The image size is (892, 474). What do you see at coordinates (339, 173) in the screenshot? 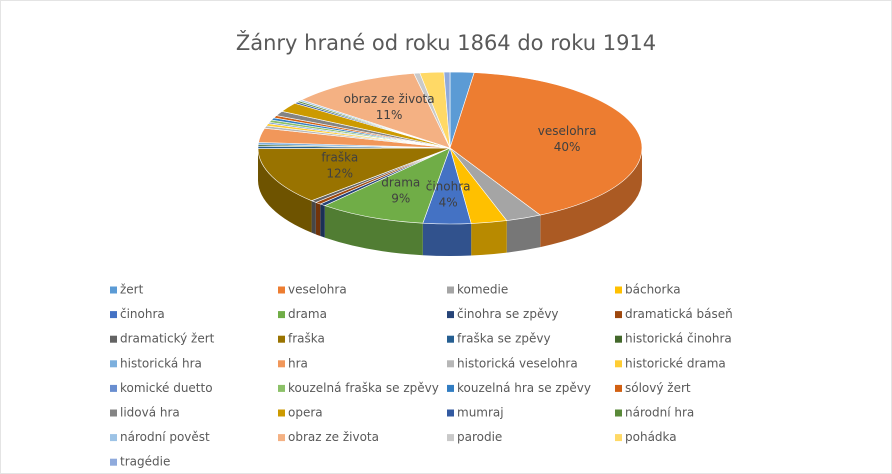
I see `slice-value-label: 12%` at bounding box center [339, 173].